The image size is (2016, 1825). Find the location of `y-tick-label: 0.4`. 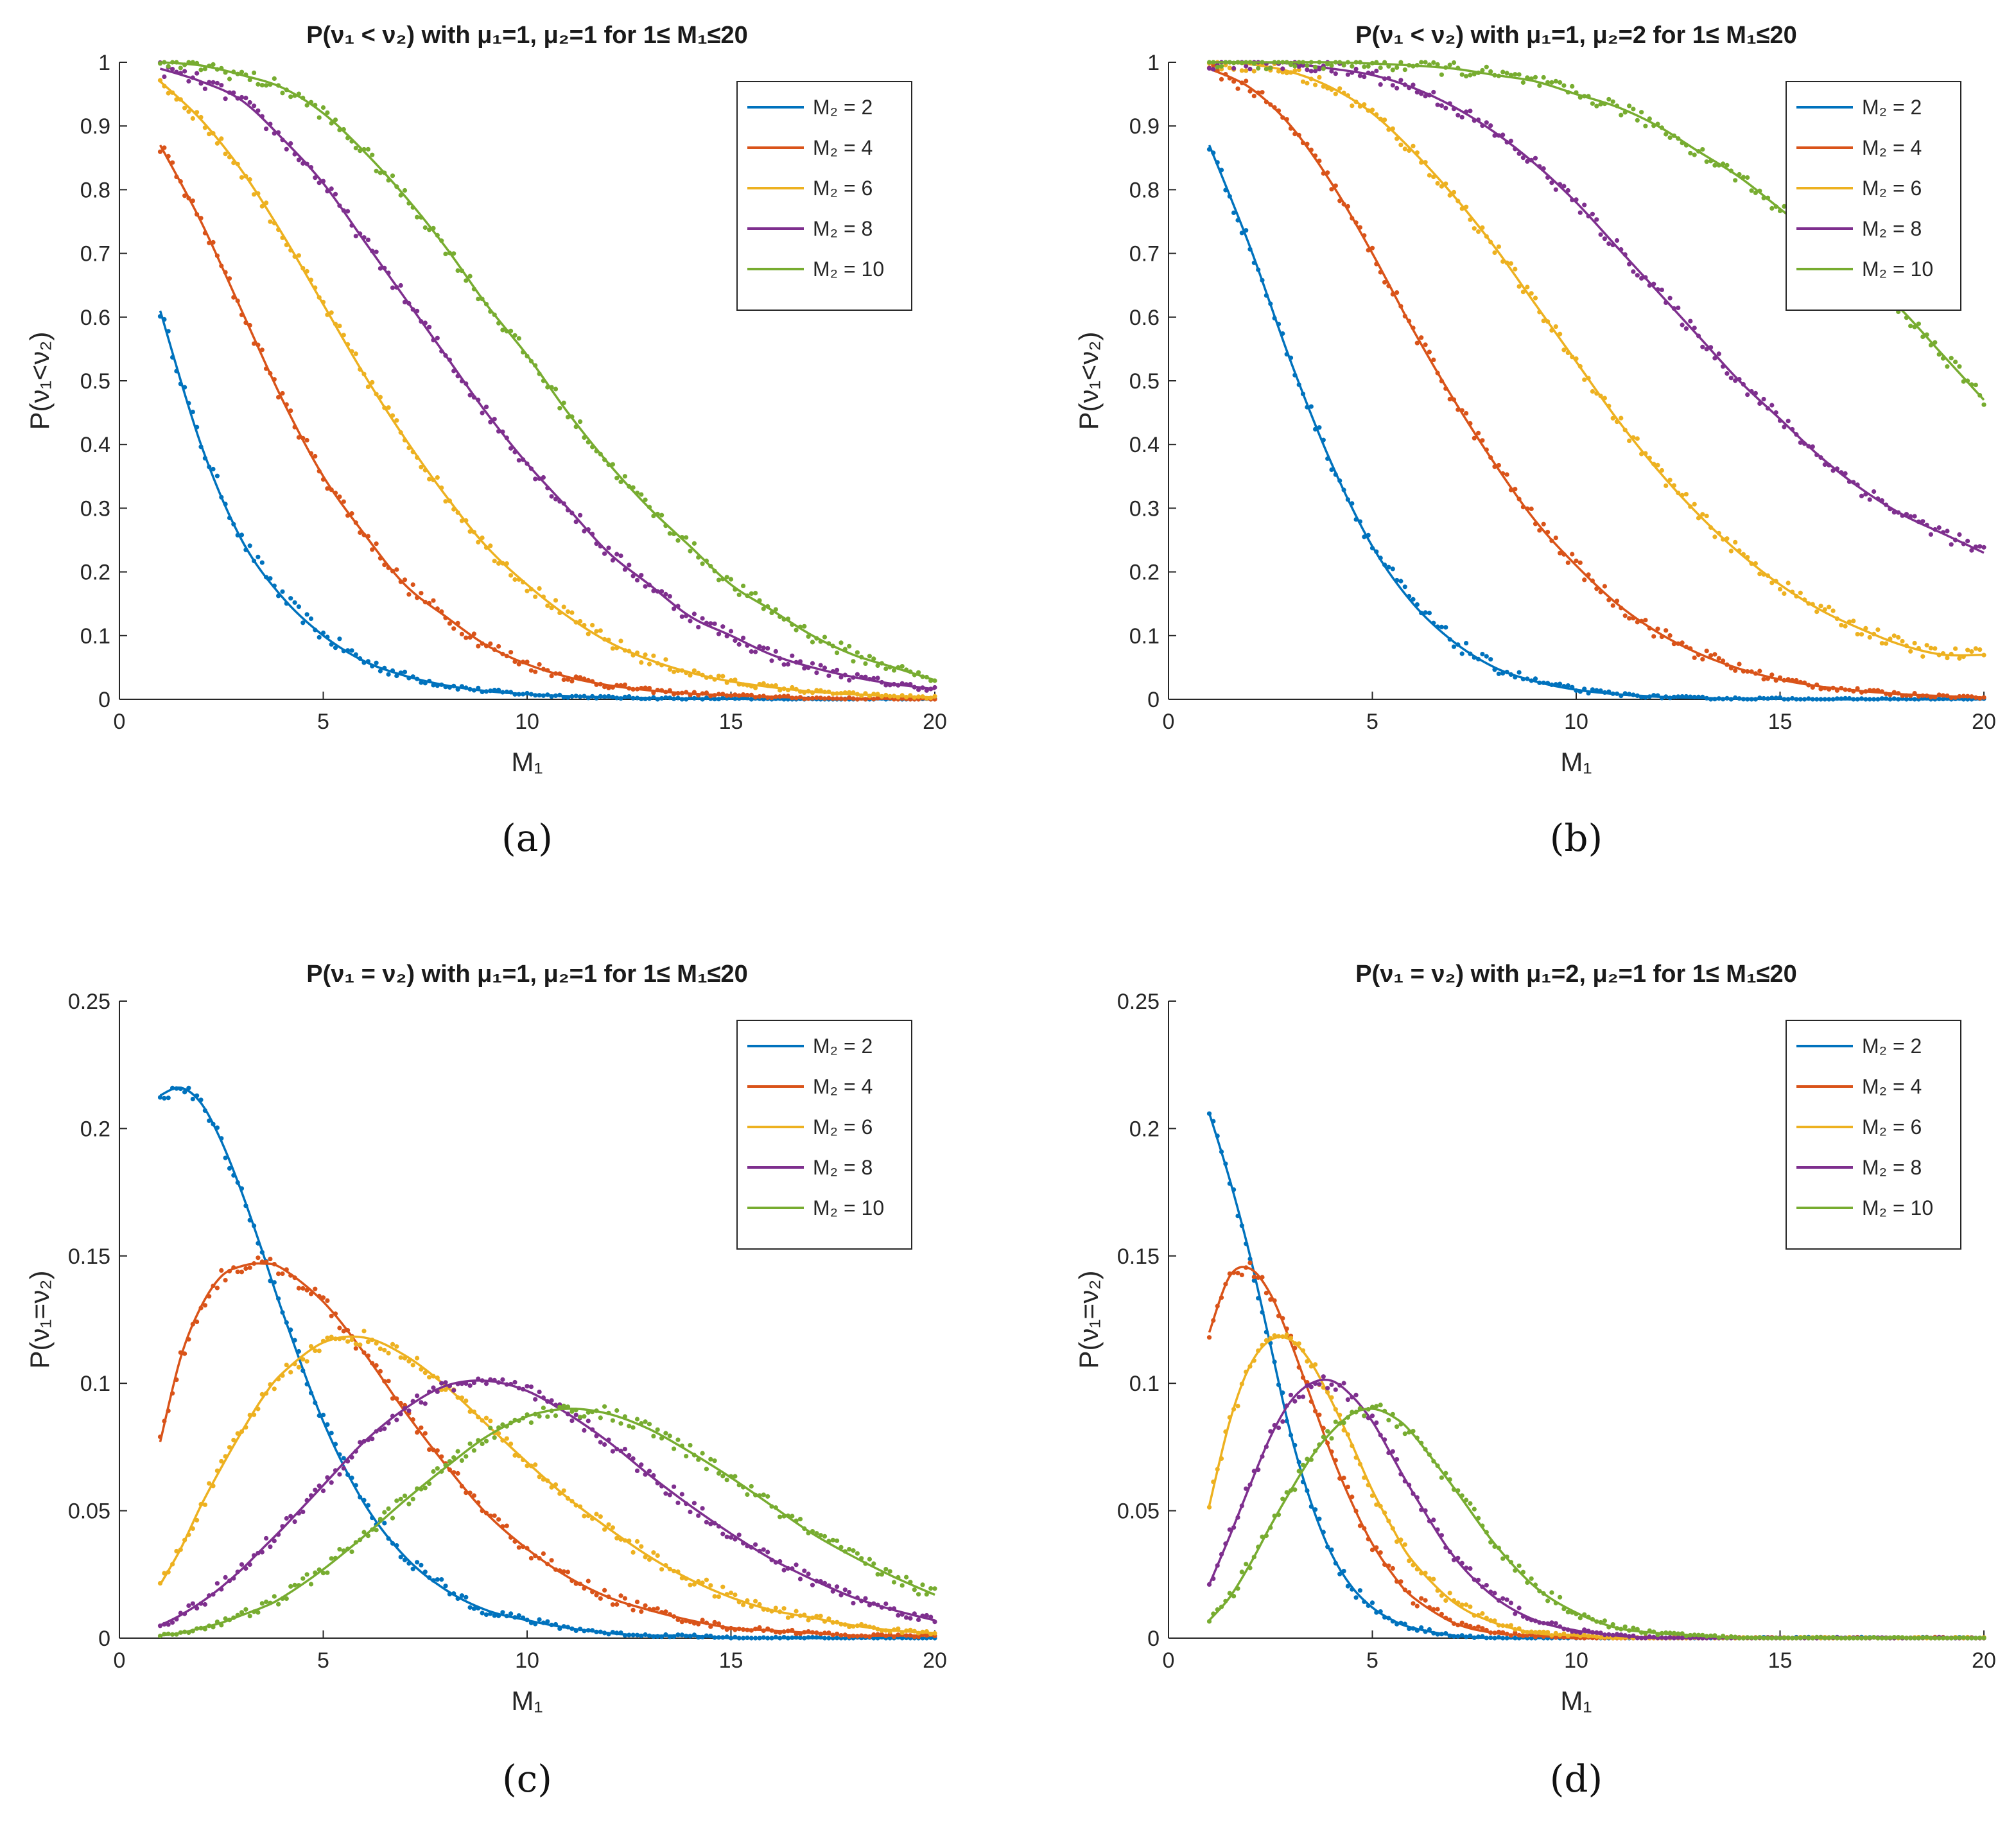

y-tick-label: 0.4 is located at coordinates (1144, 445).